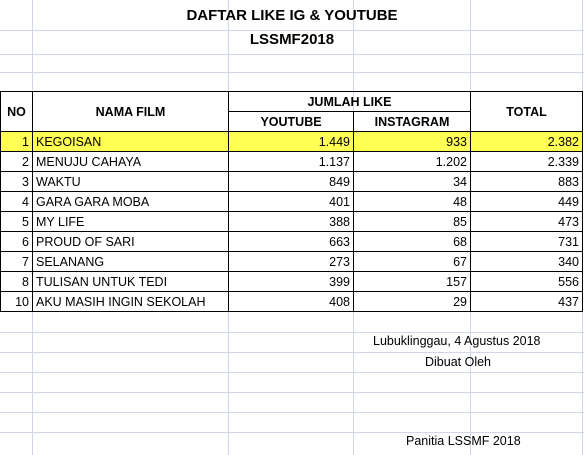 This screenshot has height=455, width=584. What do you see at coordinates (130, 141) in the screenshot?
I see `cell-film-name: KEGOISAN` at bounding box center [130, 141].